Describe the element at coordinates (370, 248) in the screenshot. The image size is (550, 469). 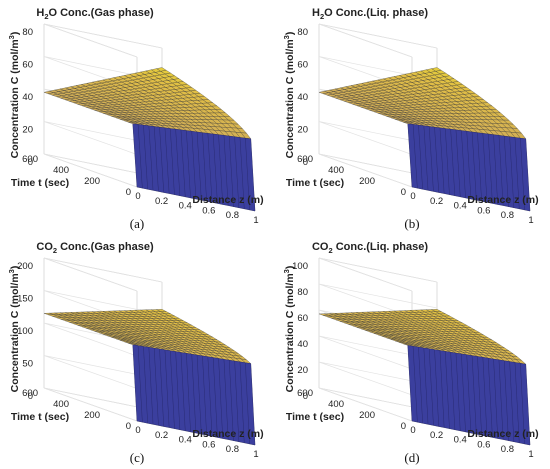
I see `chart-title: CO2 Conc.(Liq. phase)` at that location.